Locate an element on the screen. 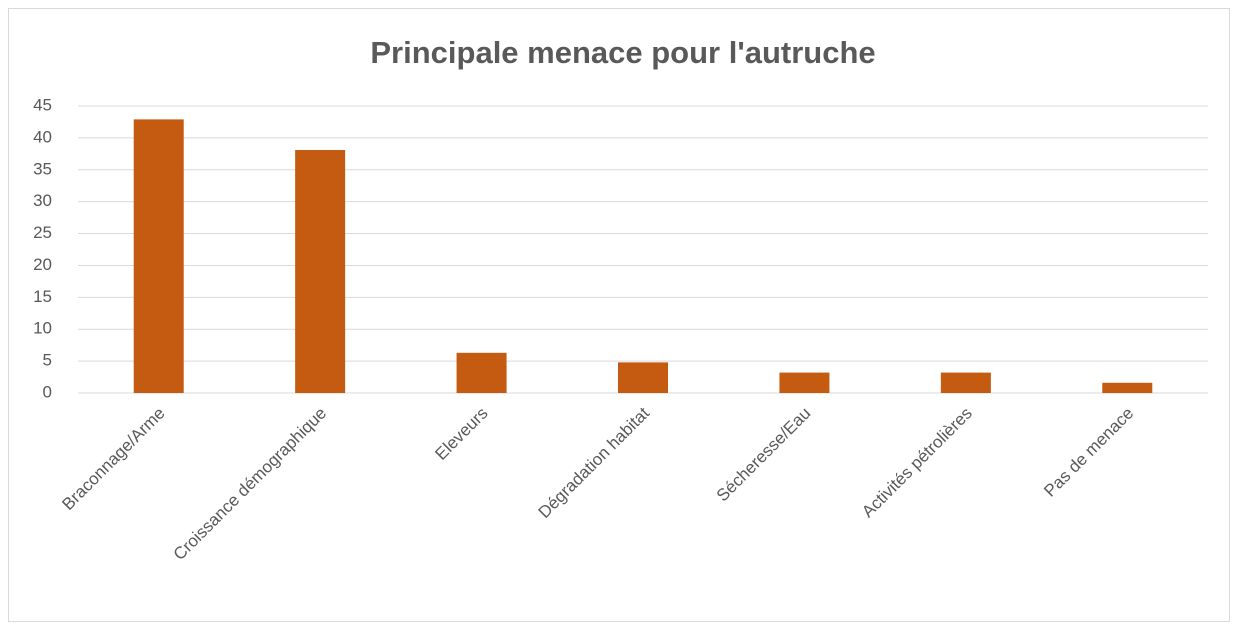 The width and height of the screenshot is (1238, 630). y-tick-label: 45 is located at coordinates (42, 104).